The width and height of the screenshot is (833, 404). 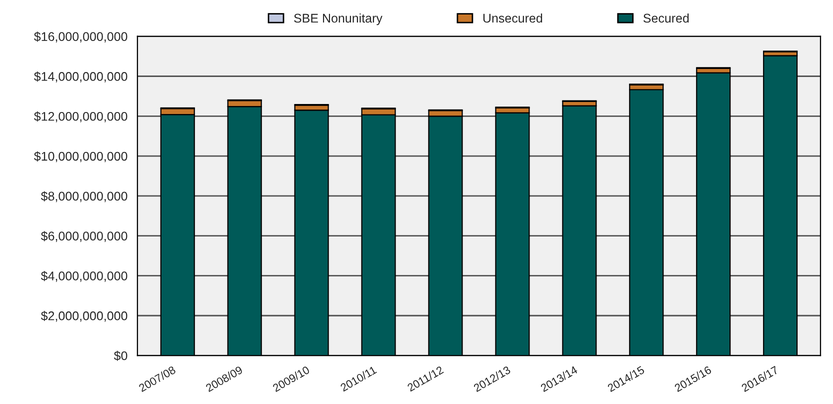 I want to click on legend-label: SBE Nonunitary, so click(x=338, y=19).